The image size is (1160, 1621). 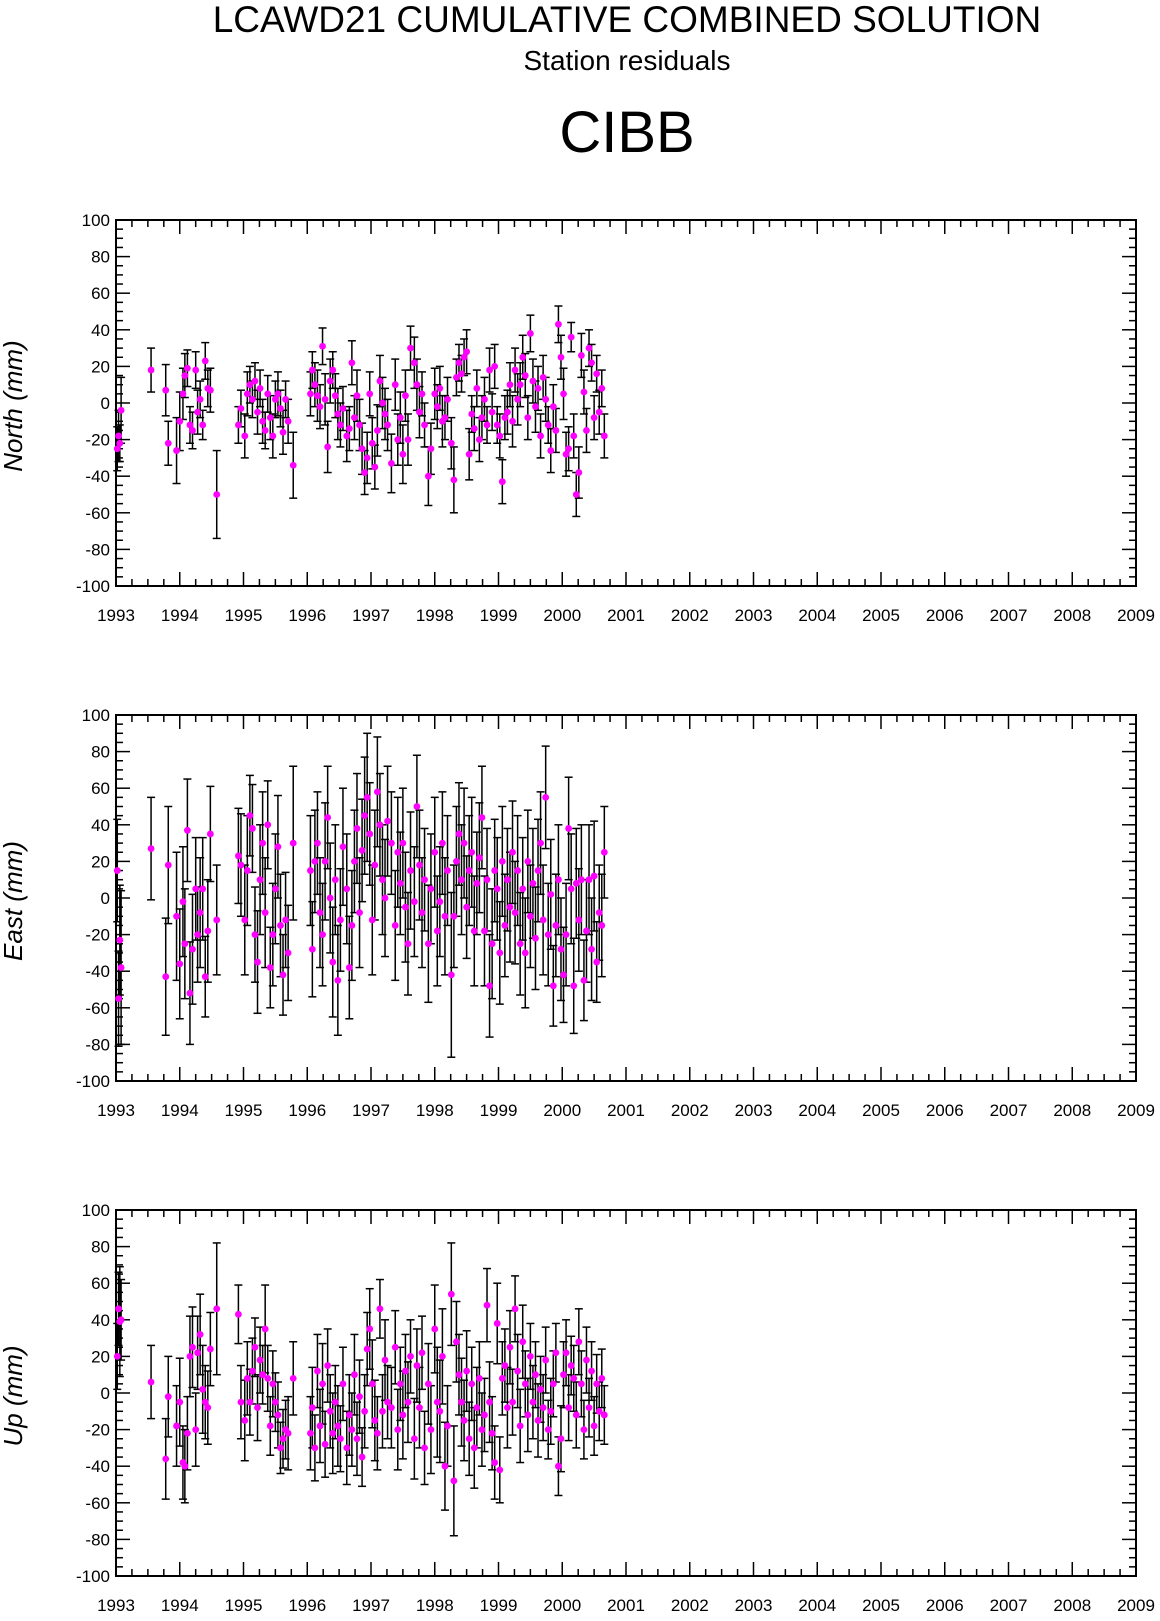 I want to click on north-ytick-label: -80, so click(x=97, y=549).